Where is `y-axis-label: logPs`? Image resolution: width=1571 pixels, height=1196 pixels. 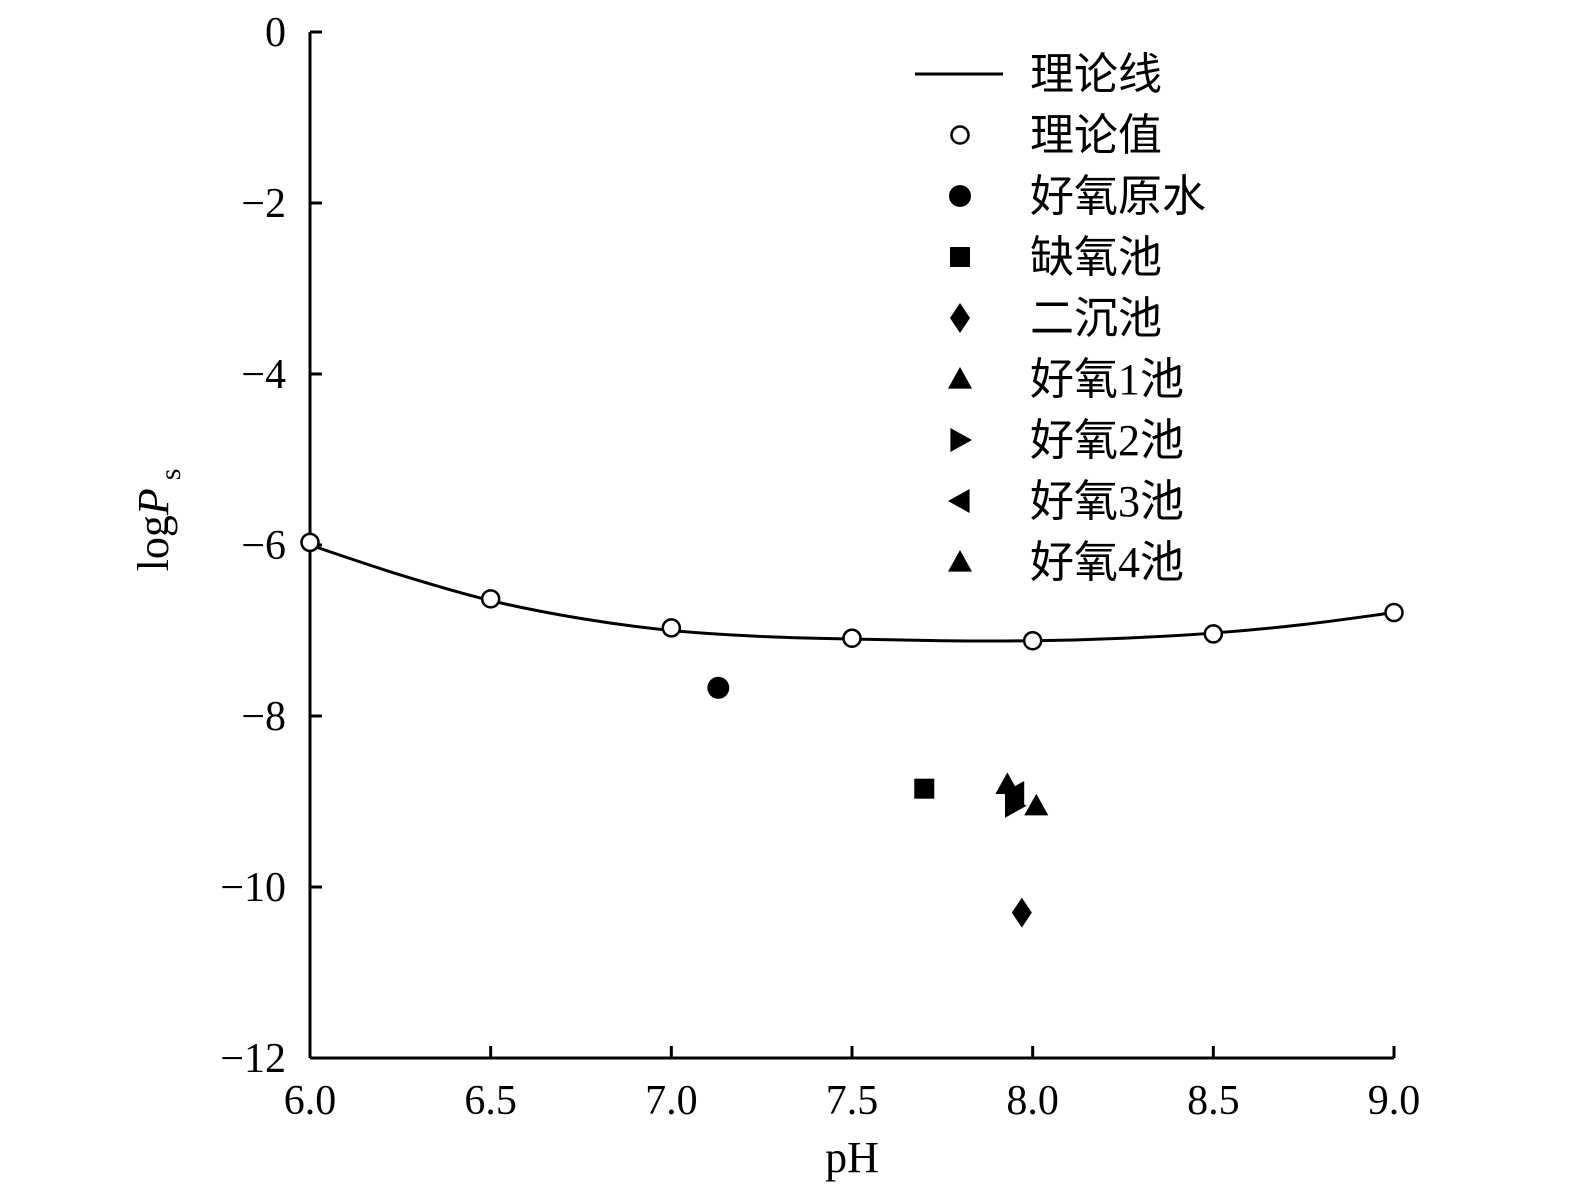
y-axis-label: logPs is located at coordinates (158, 520).